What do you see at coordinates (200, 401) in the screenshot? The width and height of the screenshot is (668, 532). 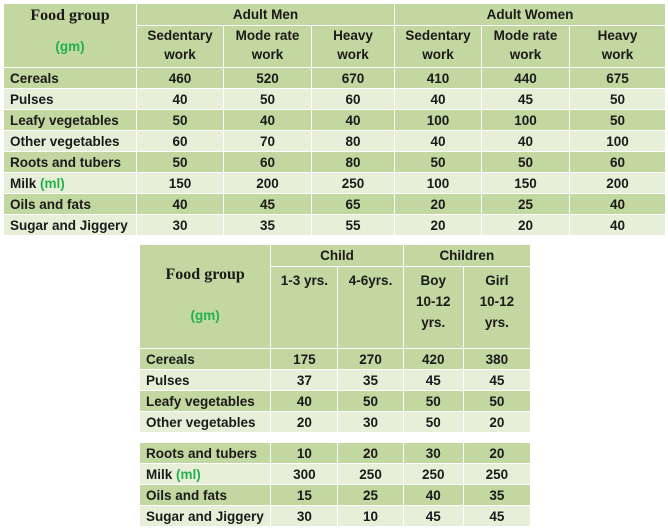 I see `food-name: Leafy vegetables` at bounding box center [200, 401].